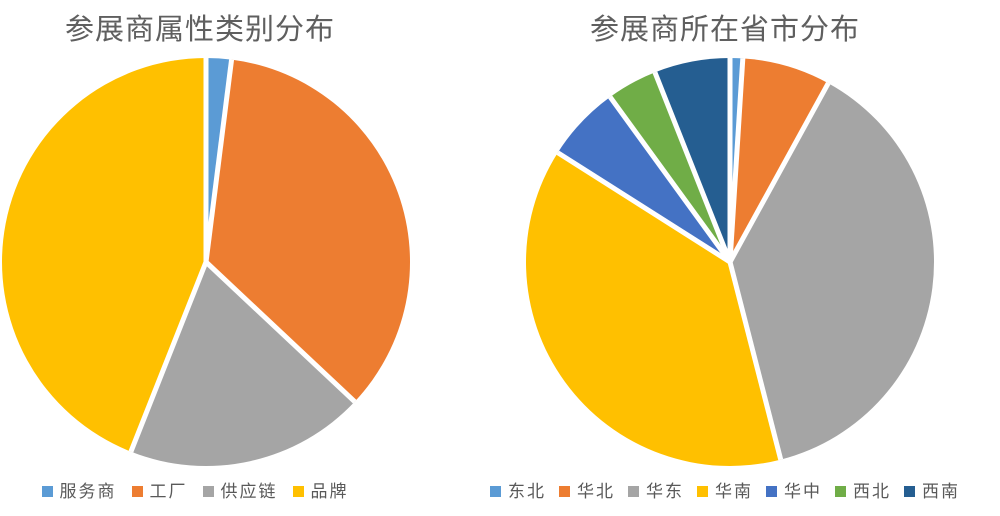 This screenshot has width=1000, height=516. I want to click on legend-item-华东: 华东, so click(656, 491).